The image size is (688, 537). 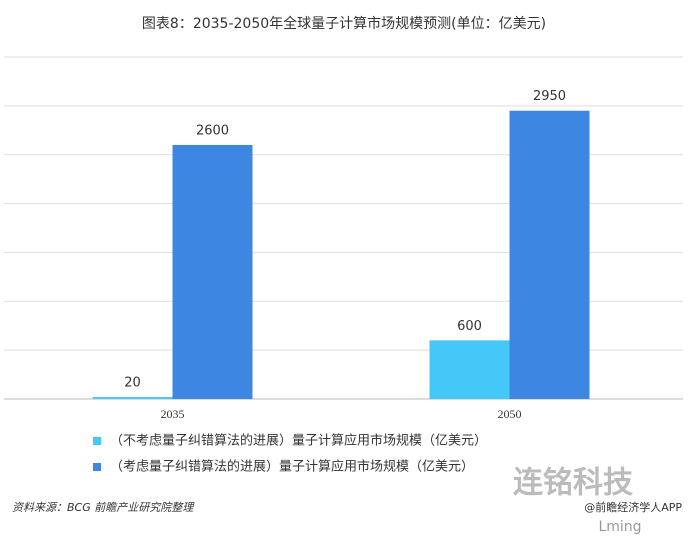 I want to click on watermark: @前瞻经济学人APP, so click(x=633, y=507).